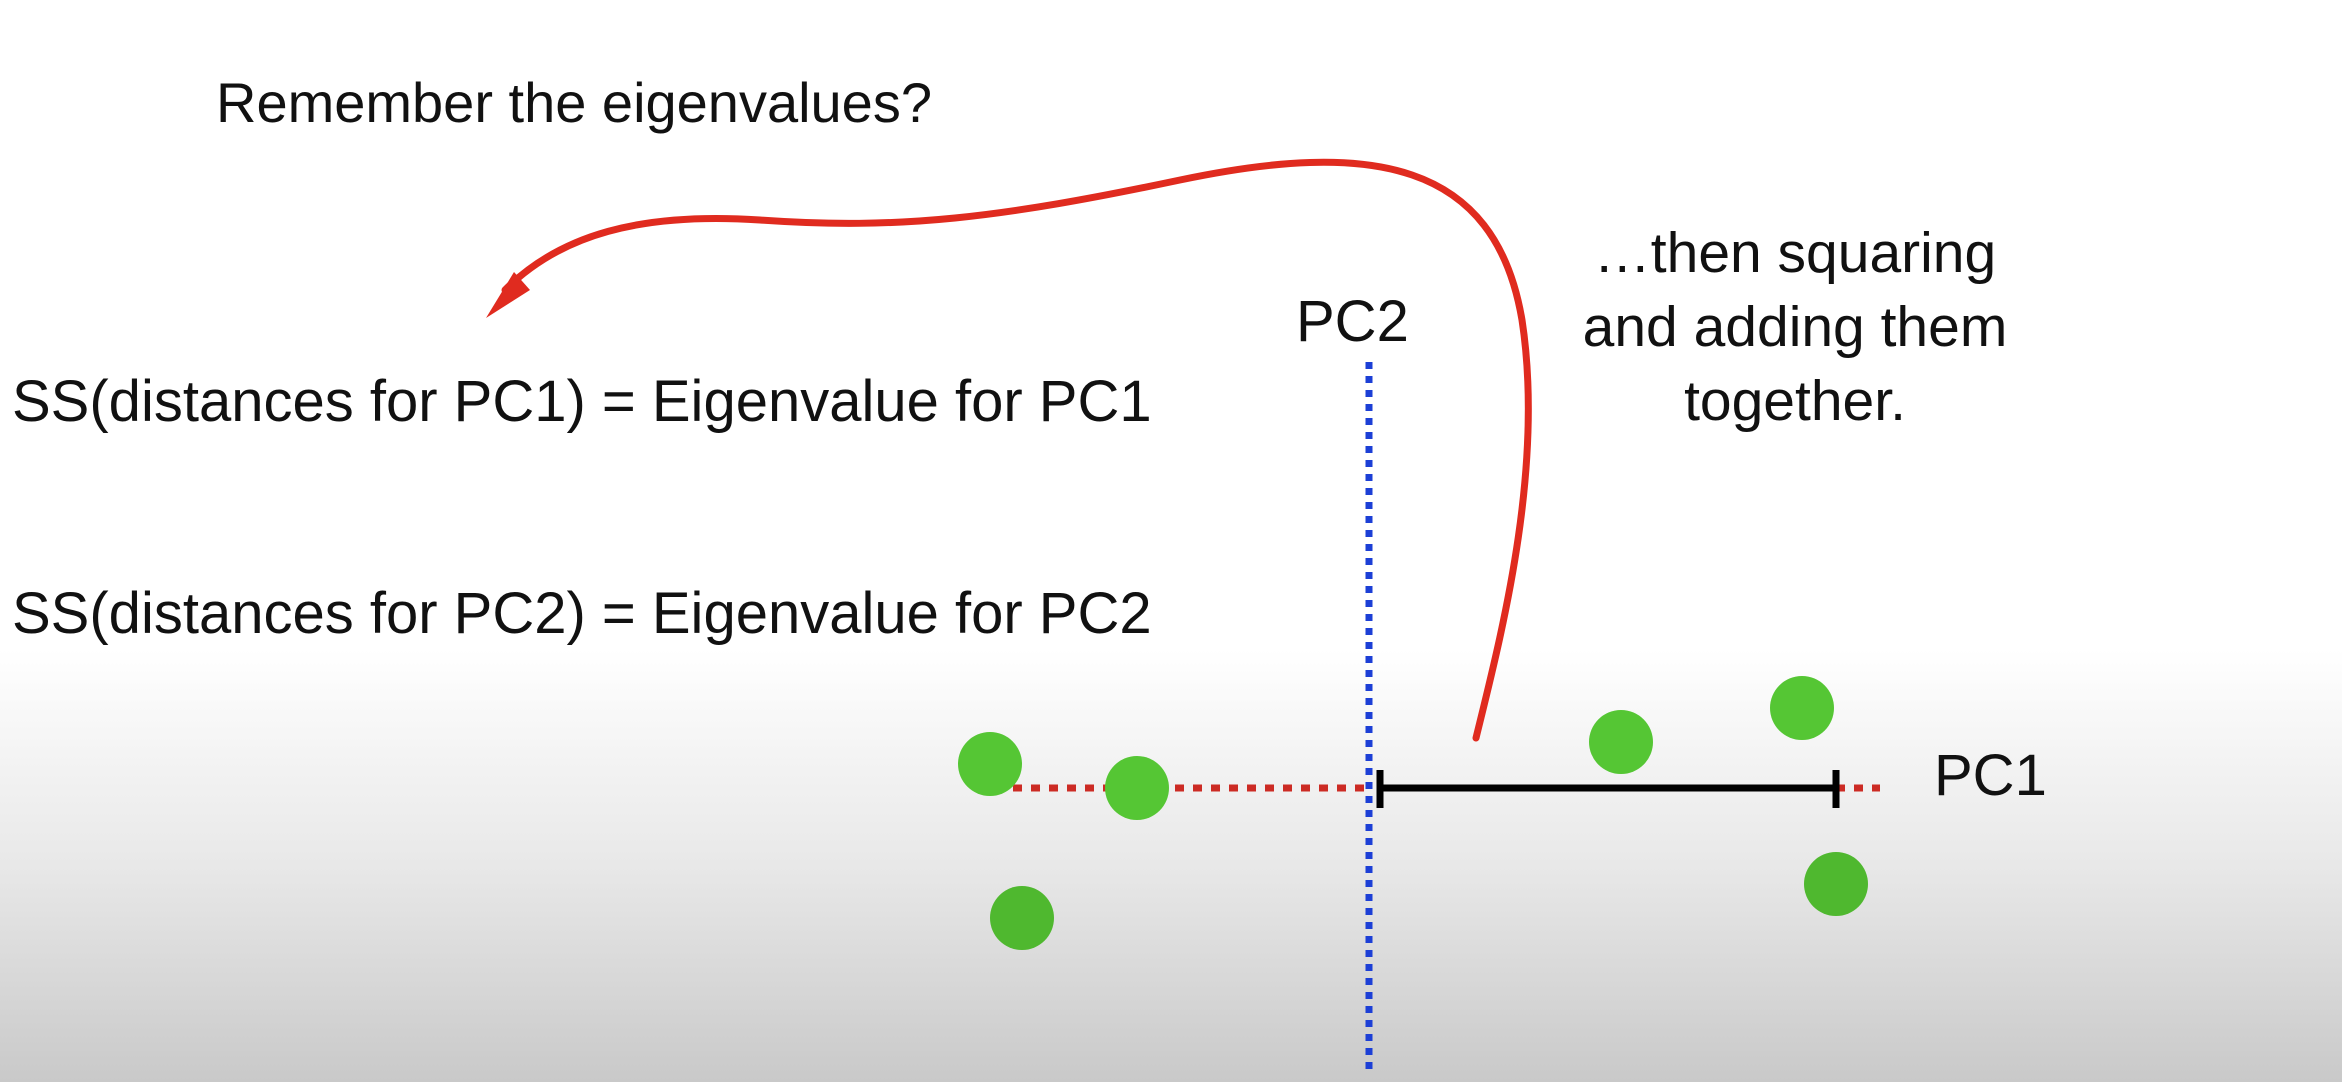 The image size is (2342, 1082). I want to click on squaring-note-line: …then squaring, so click(1795, 253).